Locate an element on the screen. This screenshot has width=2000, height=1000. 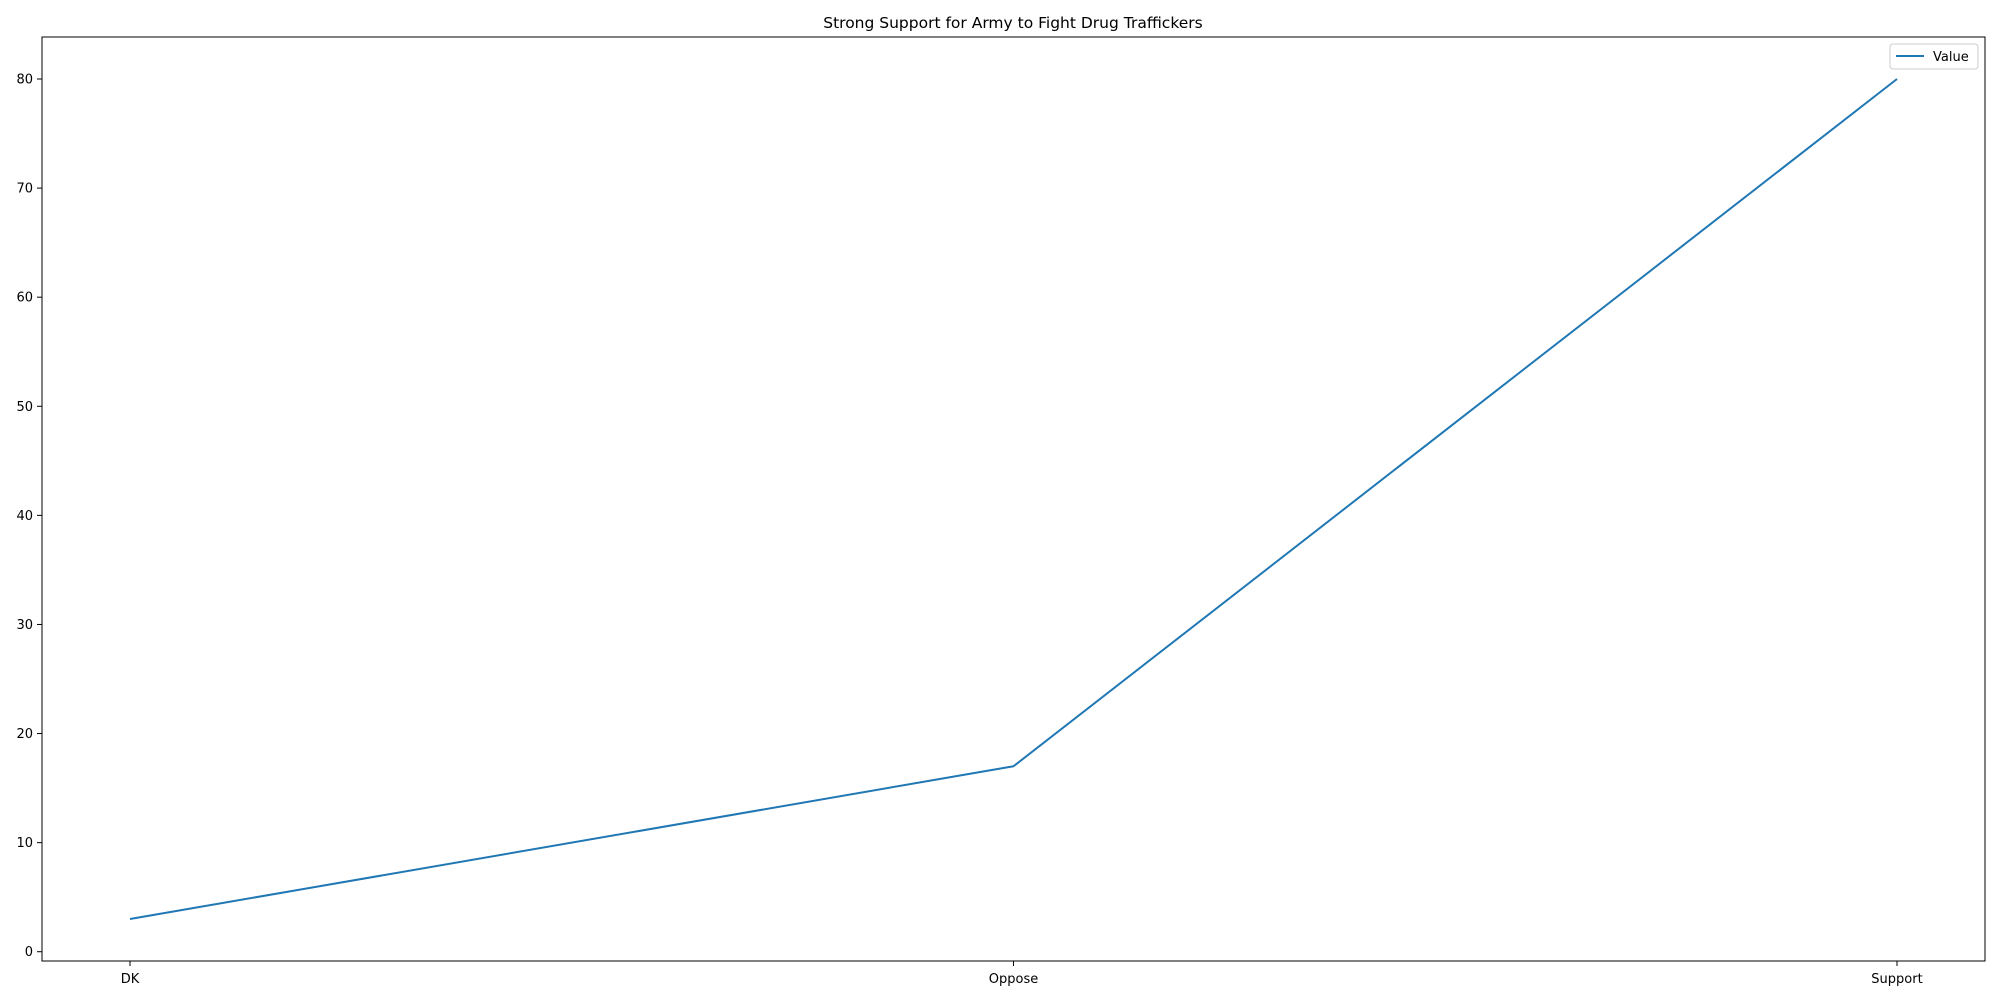
y-tick-label-50: 50 is located at coordinates (24, 407).